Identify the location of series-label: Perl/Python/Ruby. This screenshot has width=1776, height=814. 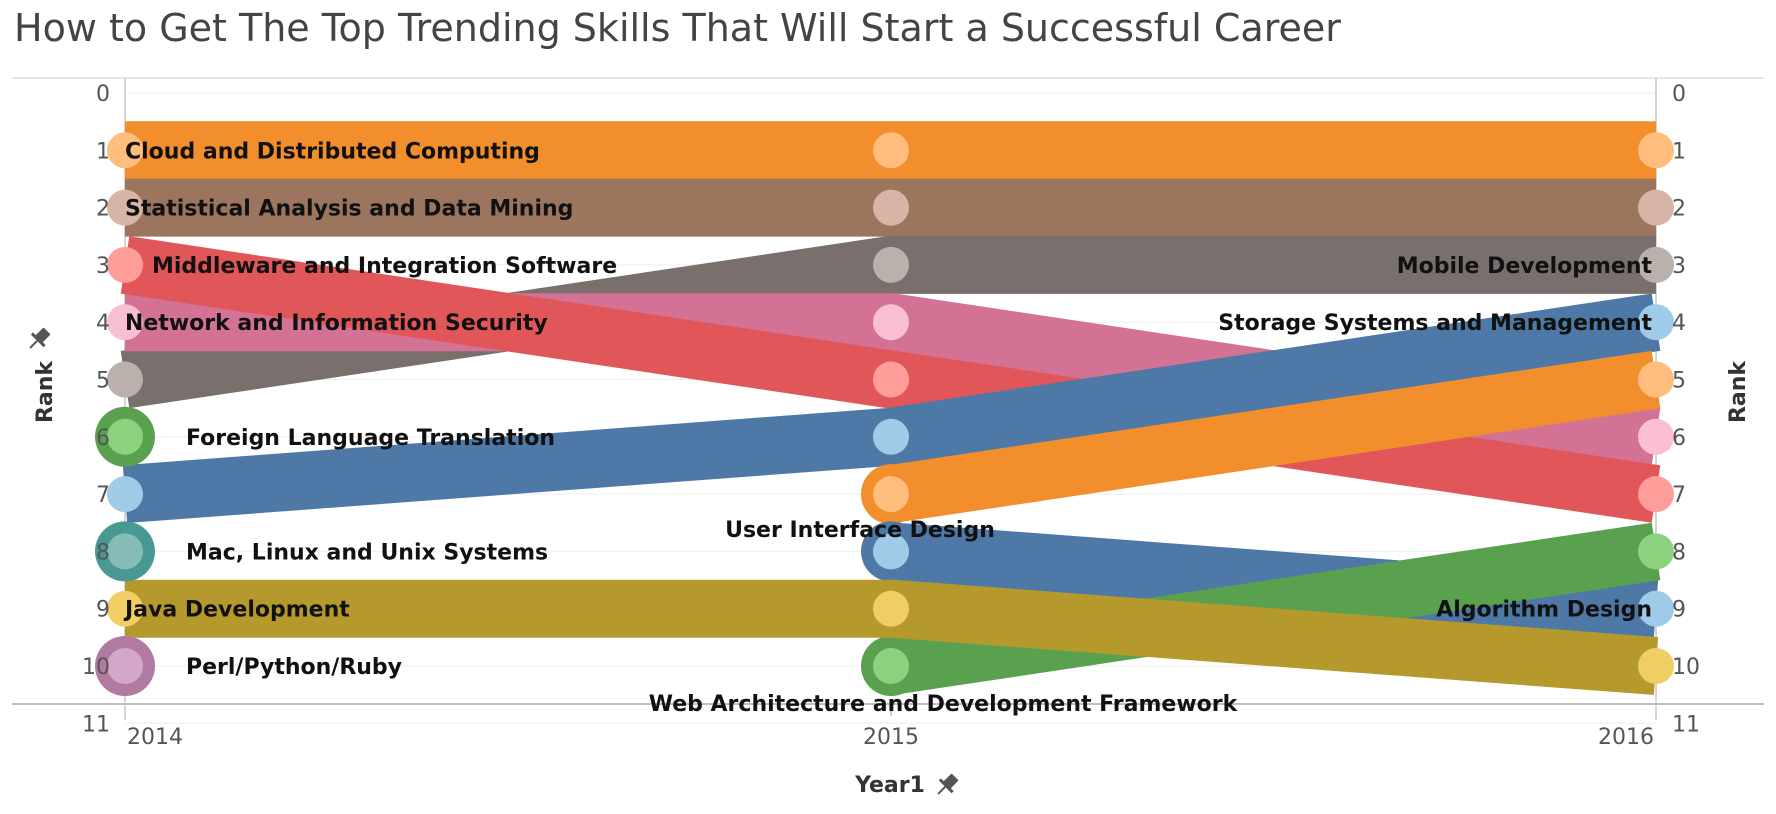
(294, 667).